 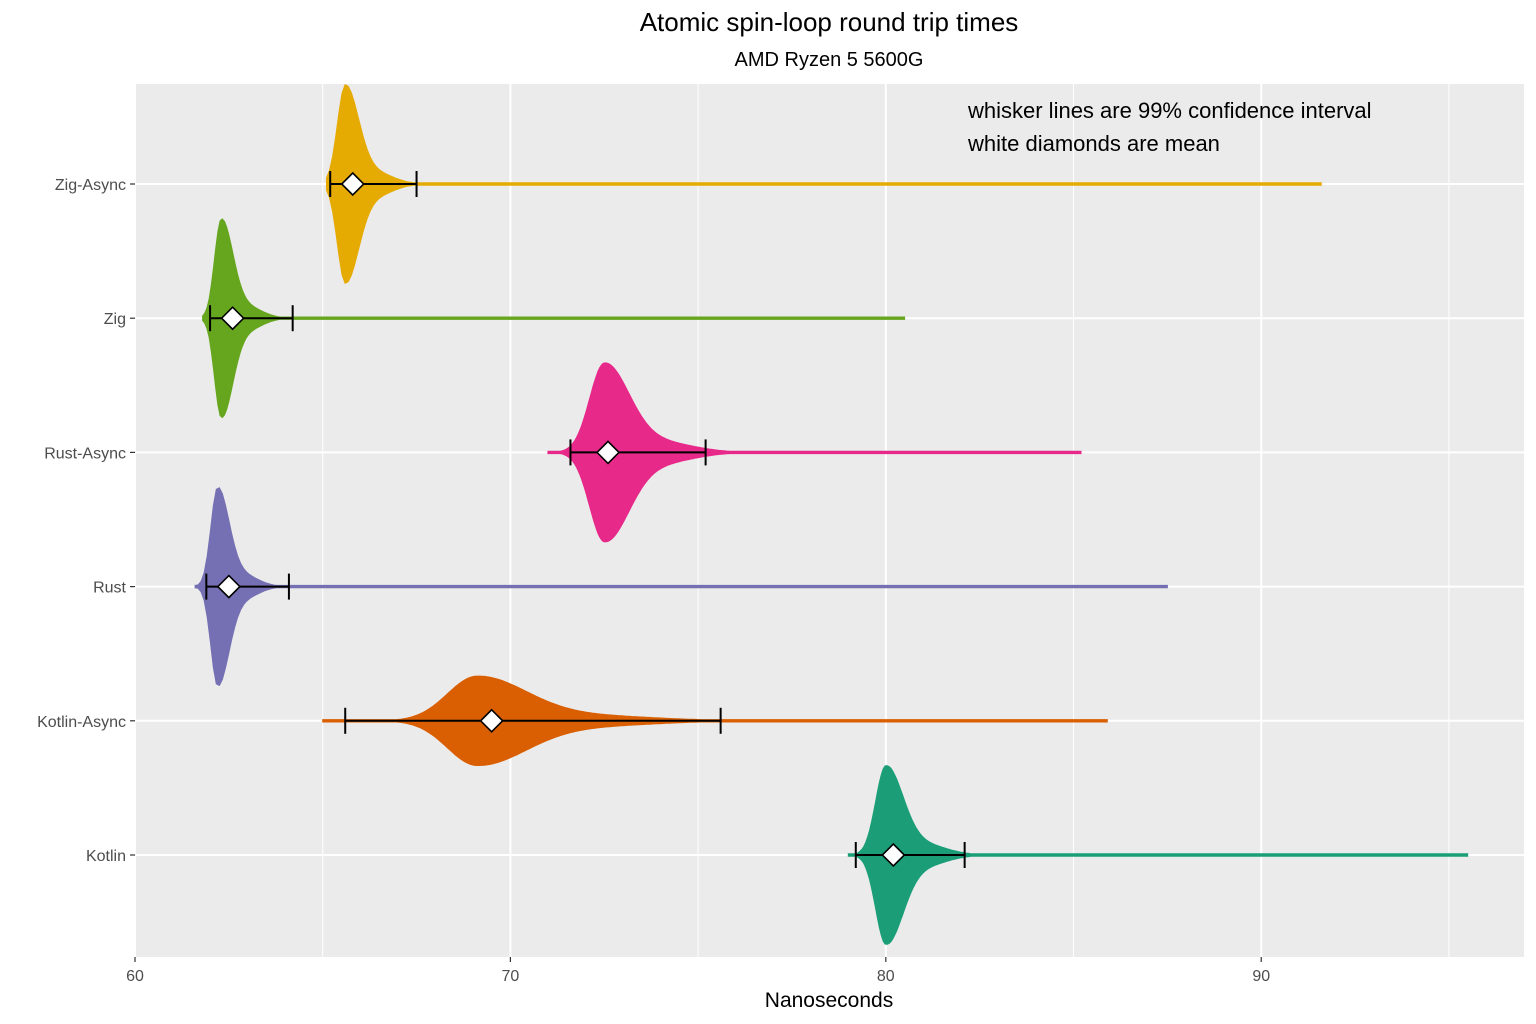 What do you see at coordinates (681, 587) in the screenshot?
I see `violin-rust` at bounding box center [681, 587].